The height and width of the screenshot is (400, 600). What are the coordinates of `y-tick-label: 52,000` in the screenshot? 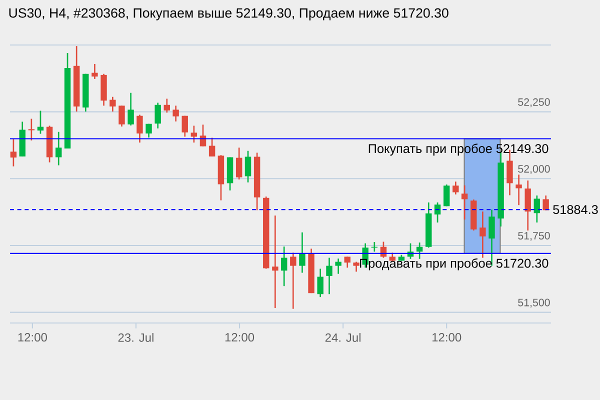 It's located at (534, 169).